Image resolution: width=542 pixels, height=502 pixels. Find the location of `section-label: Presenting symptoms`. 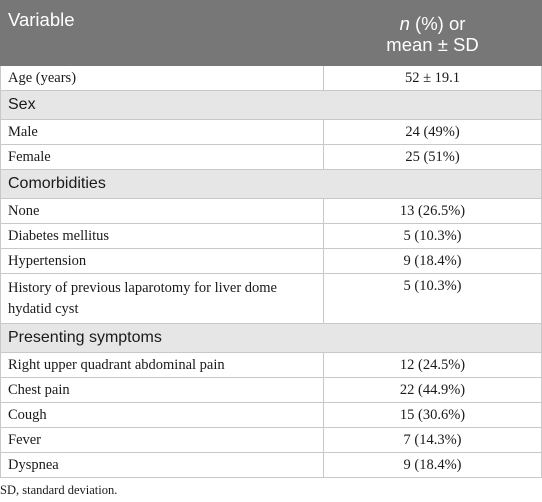

section-label: Presenting symptoms is located at coordinates (271, 338).